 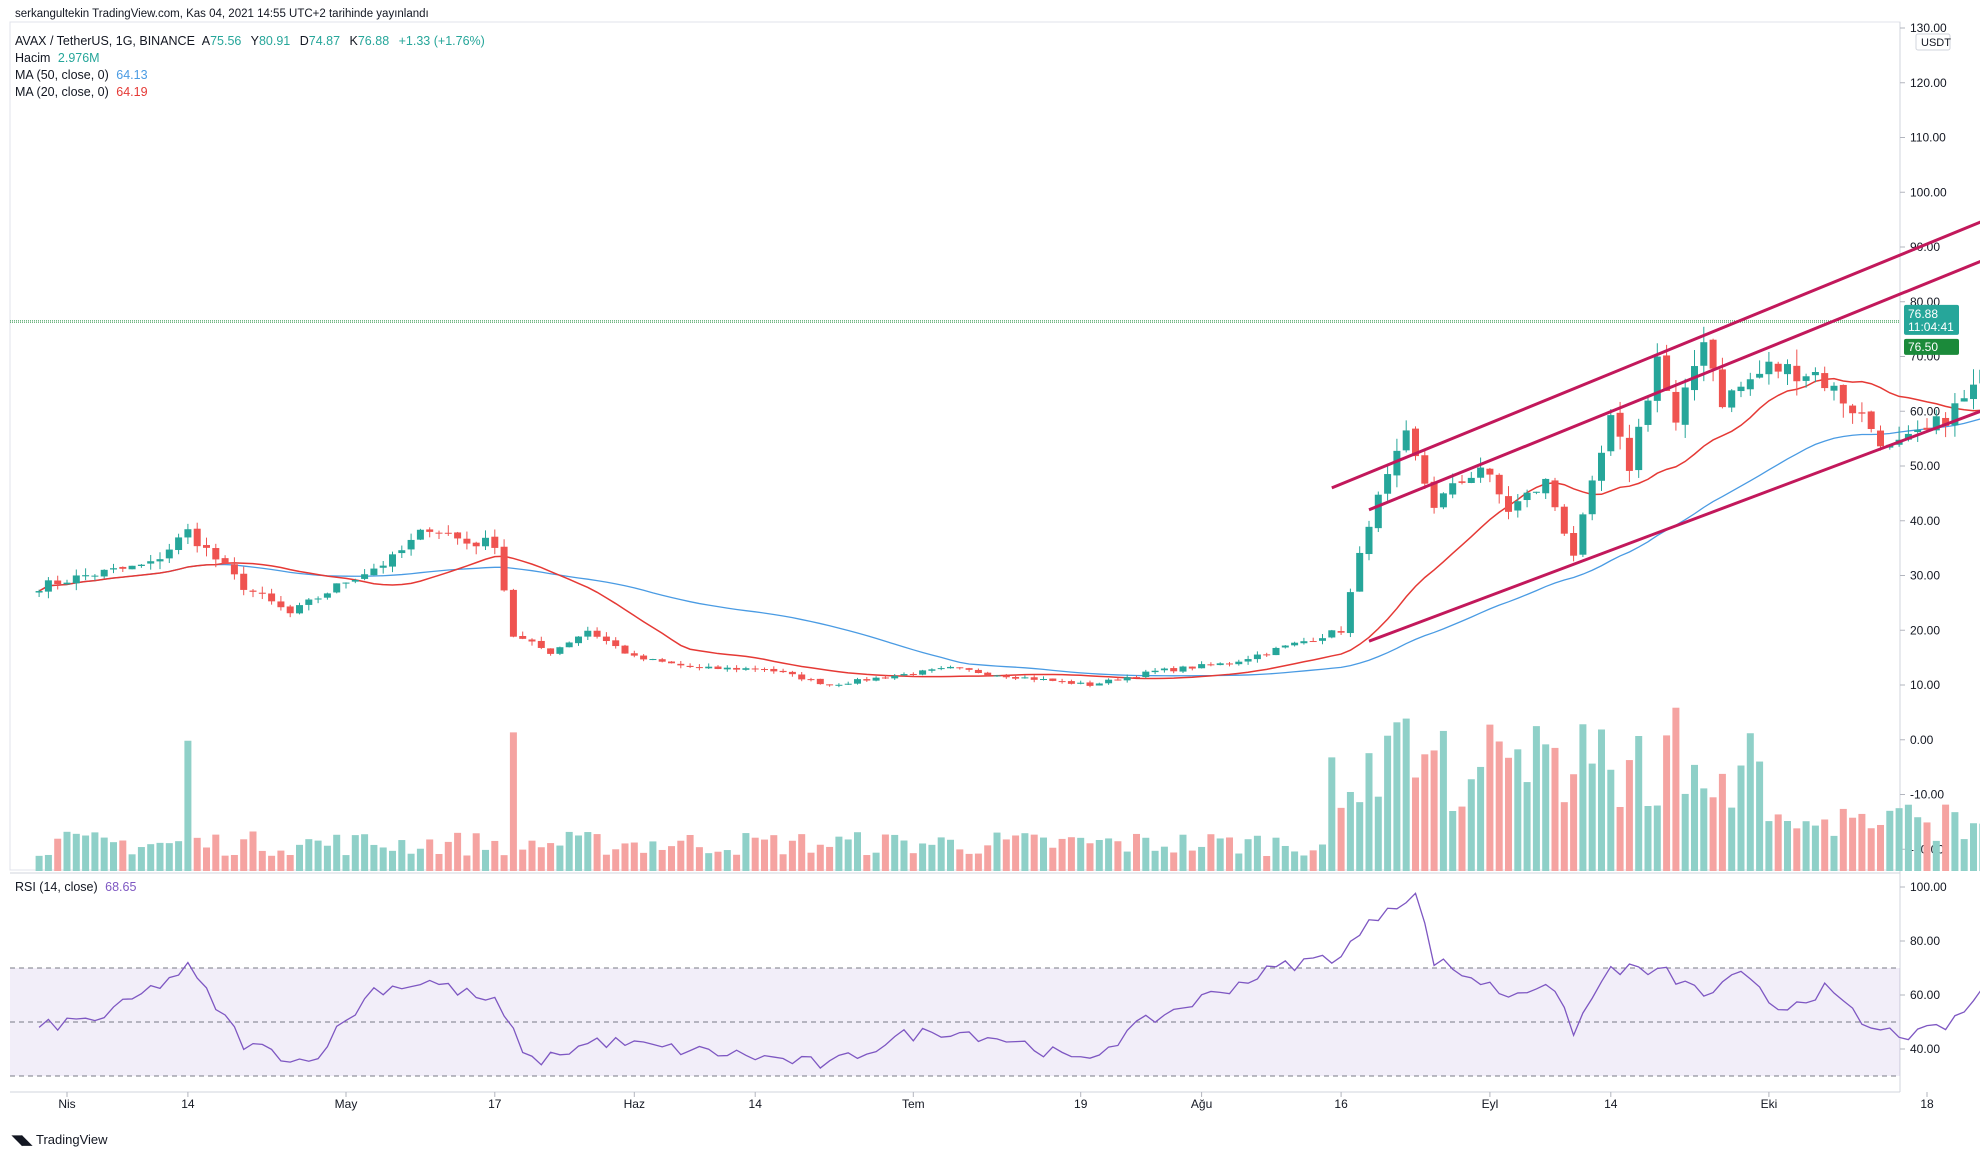 What do you see at coordinates (60, 1140) in the screenshot?
I see `tradingview-logo: ◥◣ TradingView` at bounding box center [60, 1140].